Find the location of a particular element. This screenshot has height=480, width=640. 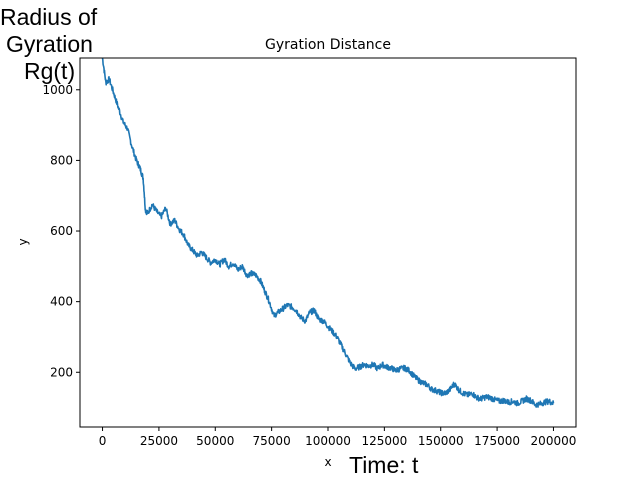

y-axis-label: y is located at coordinates (23, 241).